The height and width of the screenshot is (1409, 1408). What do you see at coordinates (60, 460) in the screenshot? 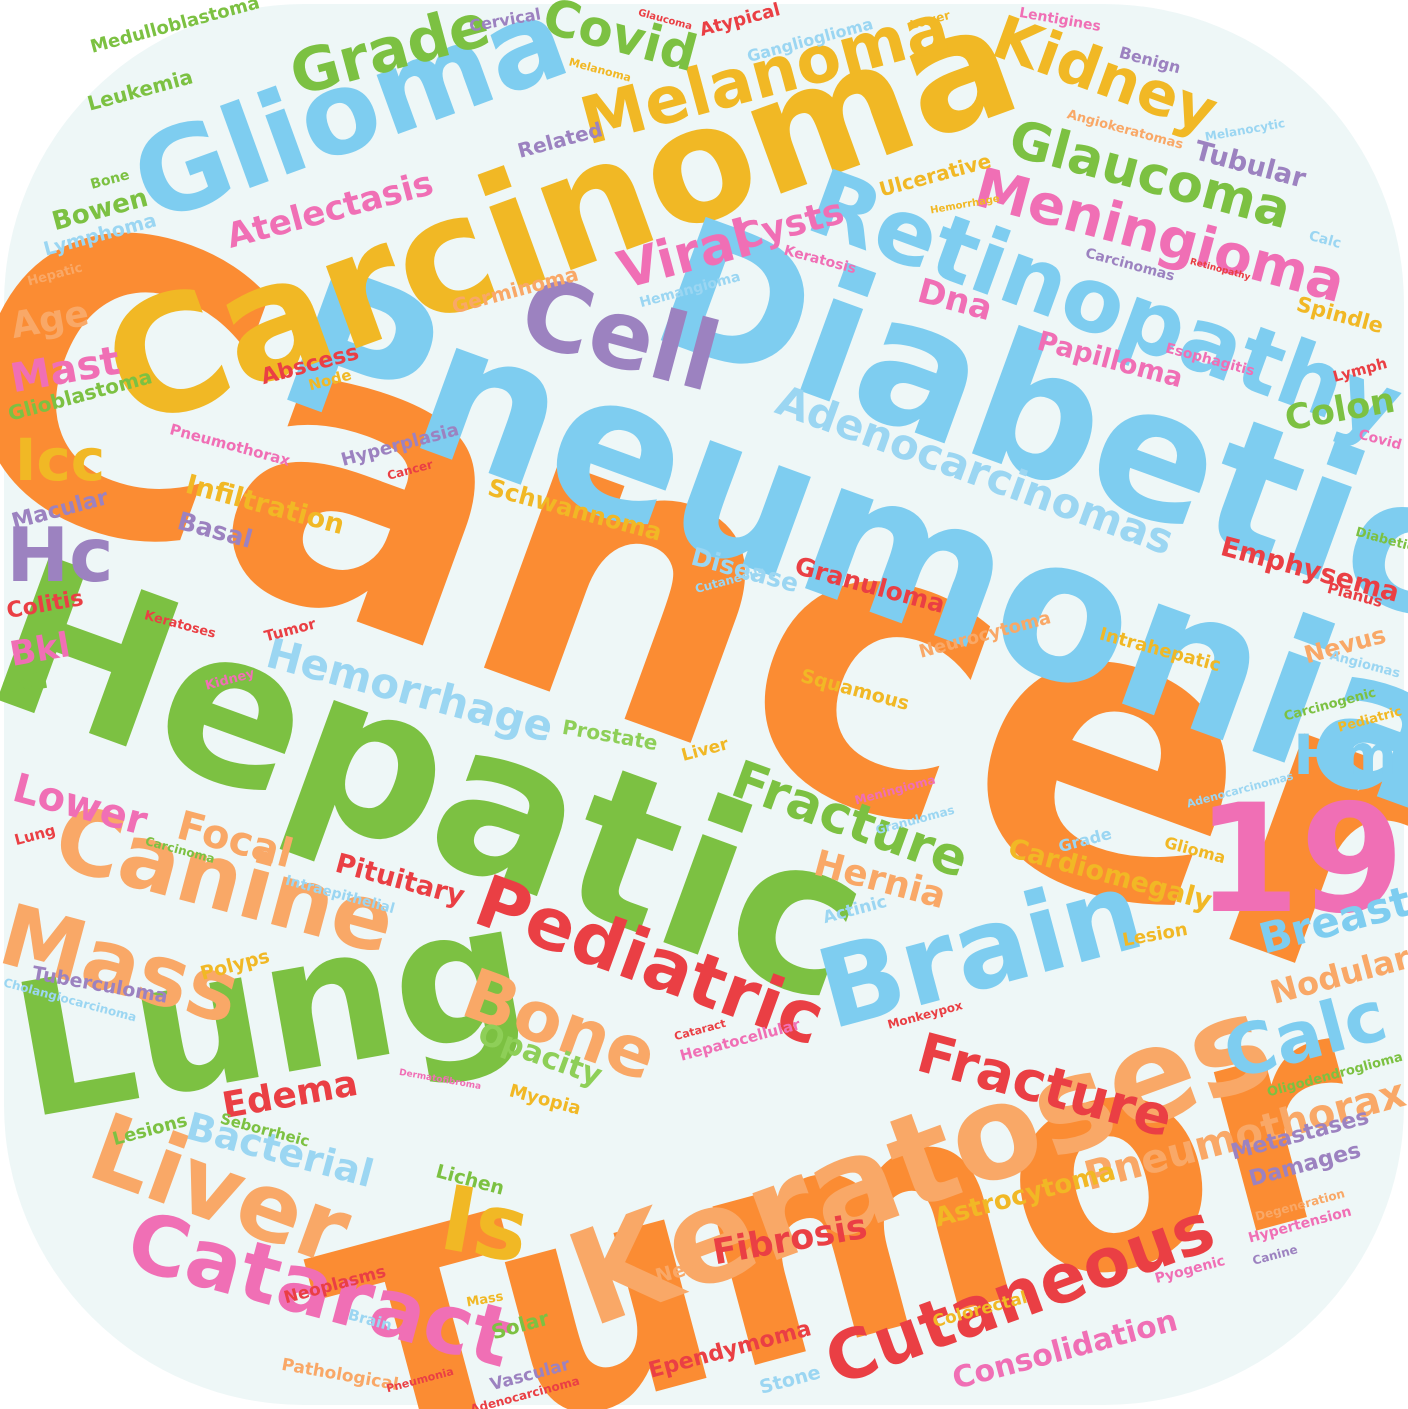
I see `word-icc: Icc` at bounding box center [60, 460].